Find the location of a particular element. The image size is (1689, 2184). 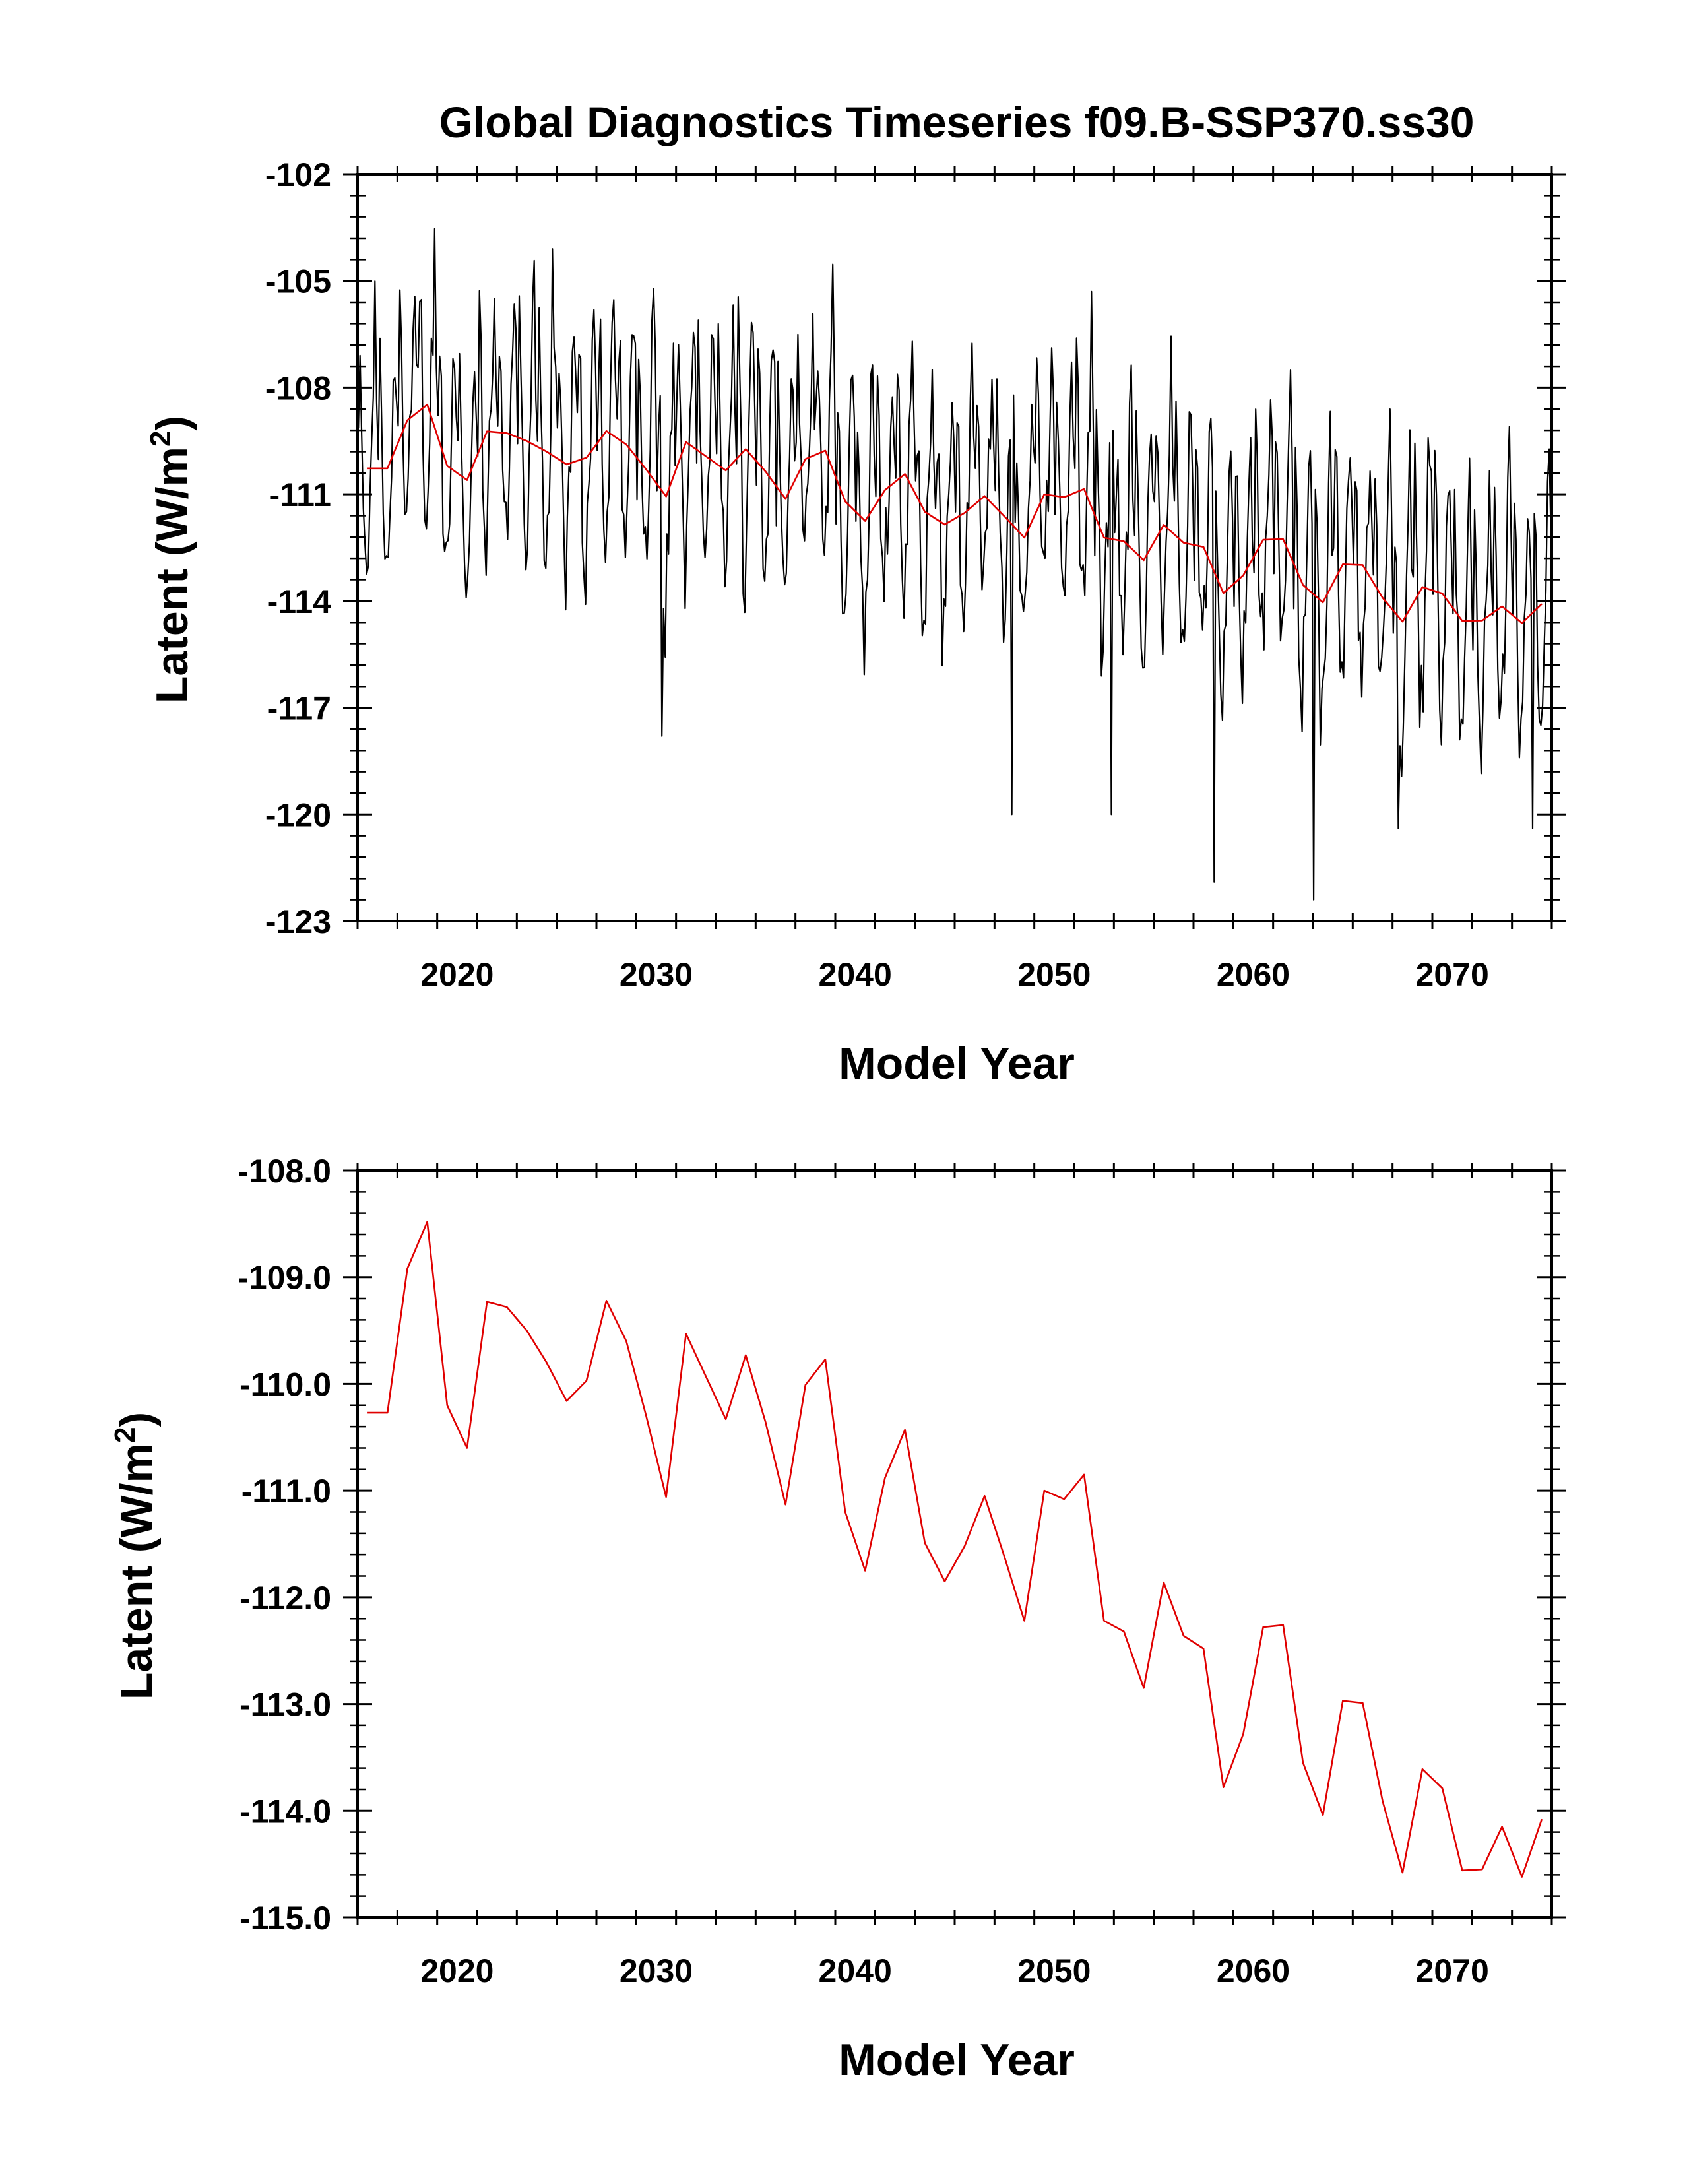

y-tick-label: -105 is located at coordinates (298, 281).